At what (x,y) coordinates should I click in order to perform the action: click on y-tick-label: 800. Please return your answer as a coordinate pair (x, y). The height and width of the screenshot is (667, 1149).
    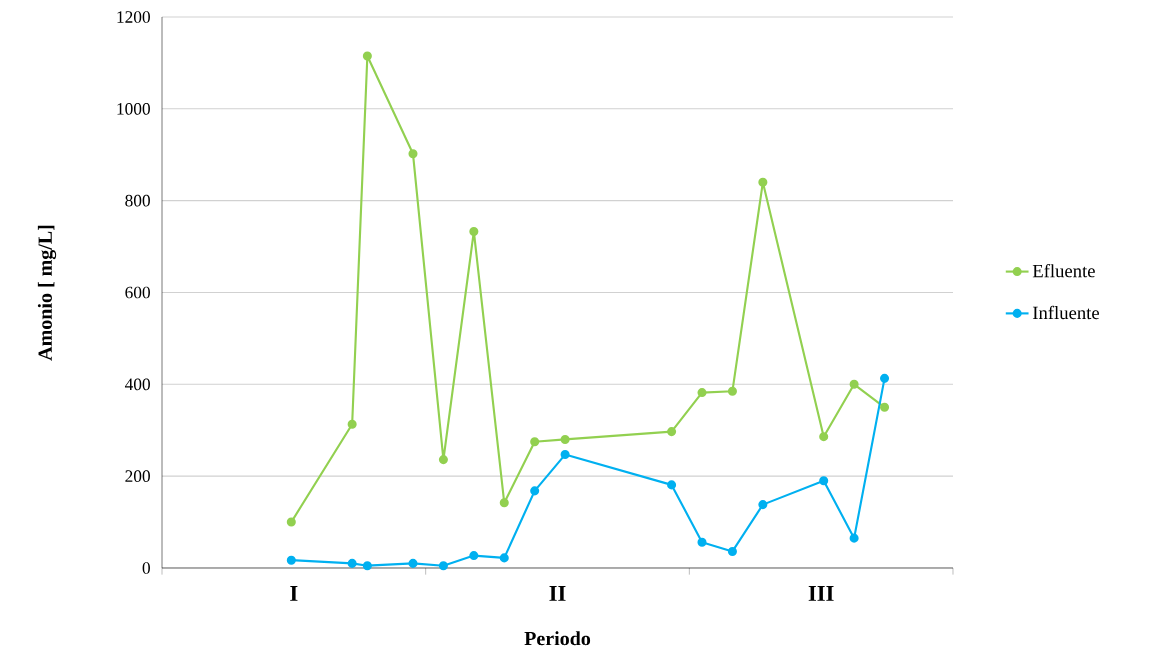
    Looking at the image, I should click on (137, 200).